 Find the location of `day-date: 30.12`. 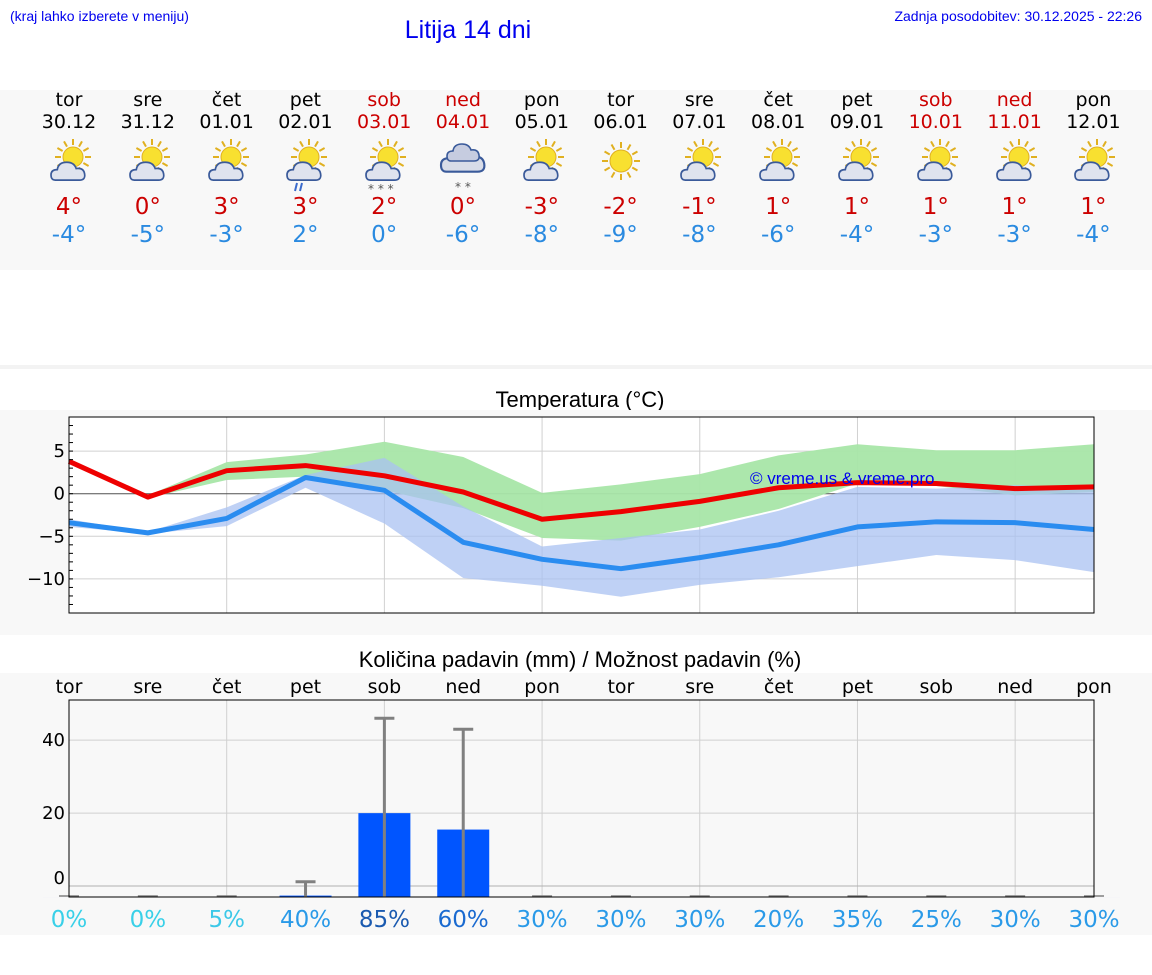

day-date: 30.12 is located at coordinates (69, 122).